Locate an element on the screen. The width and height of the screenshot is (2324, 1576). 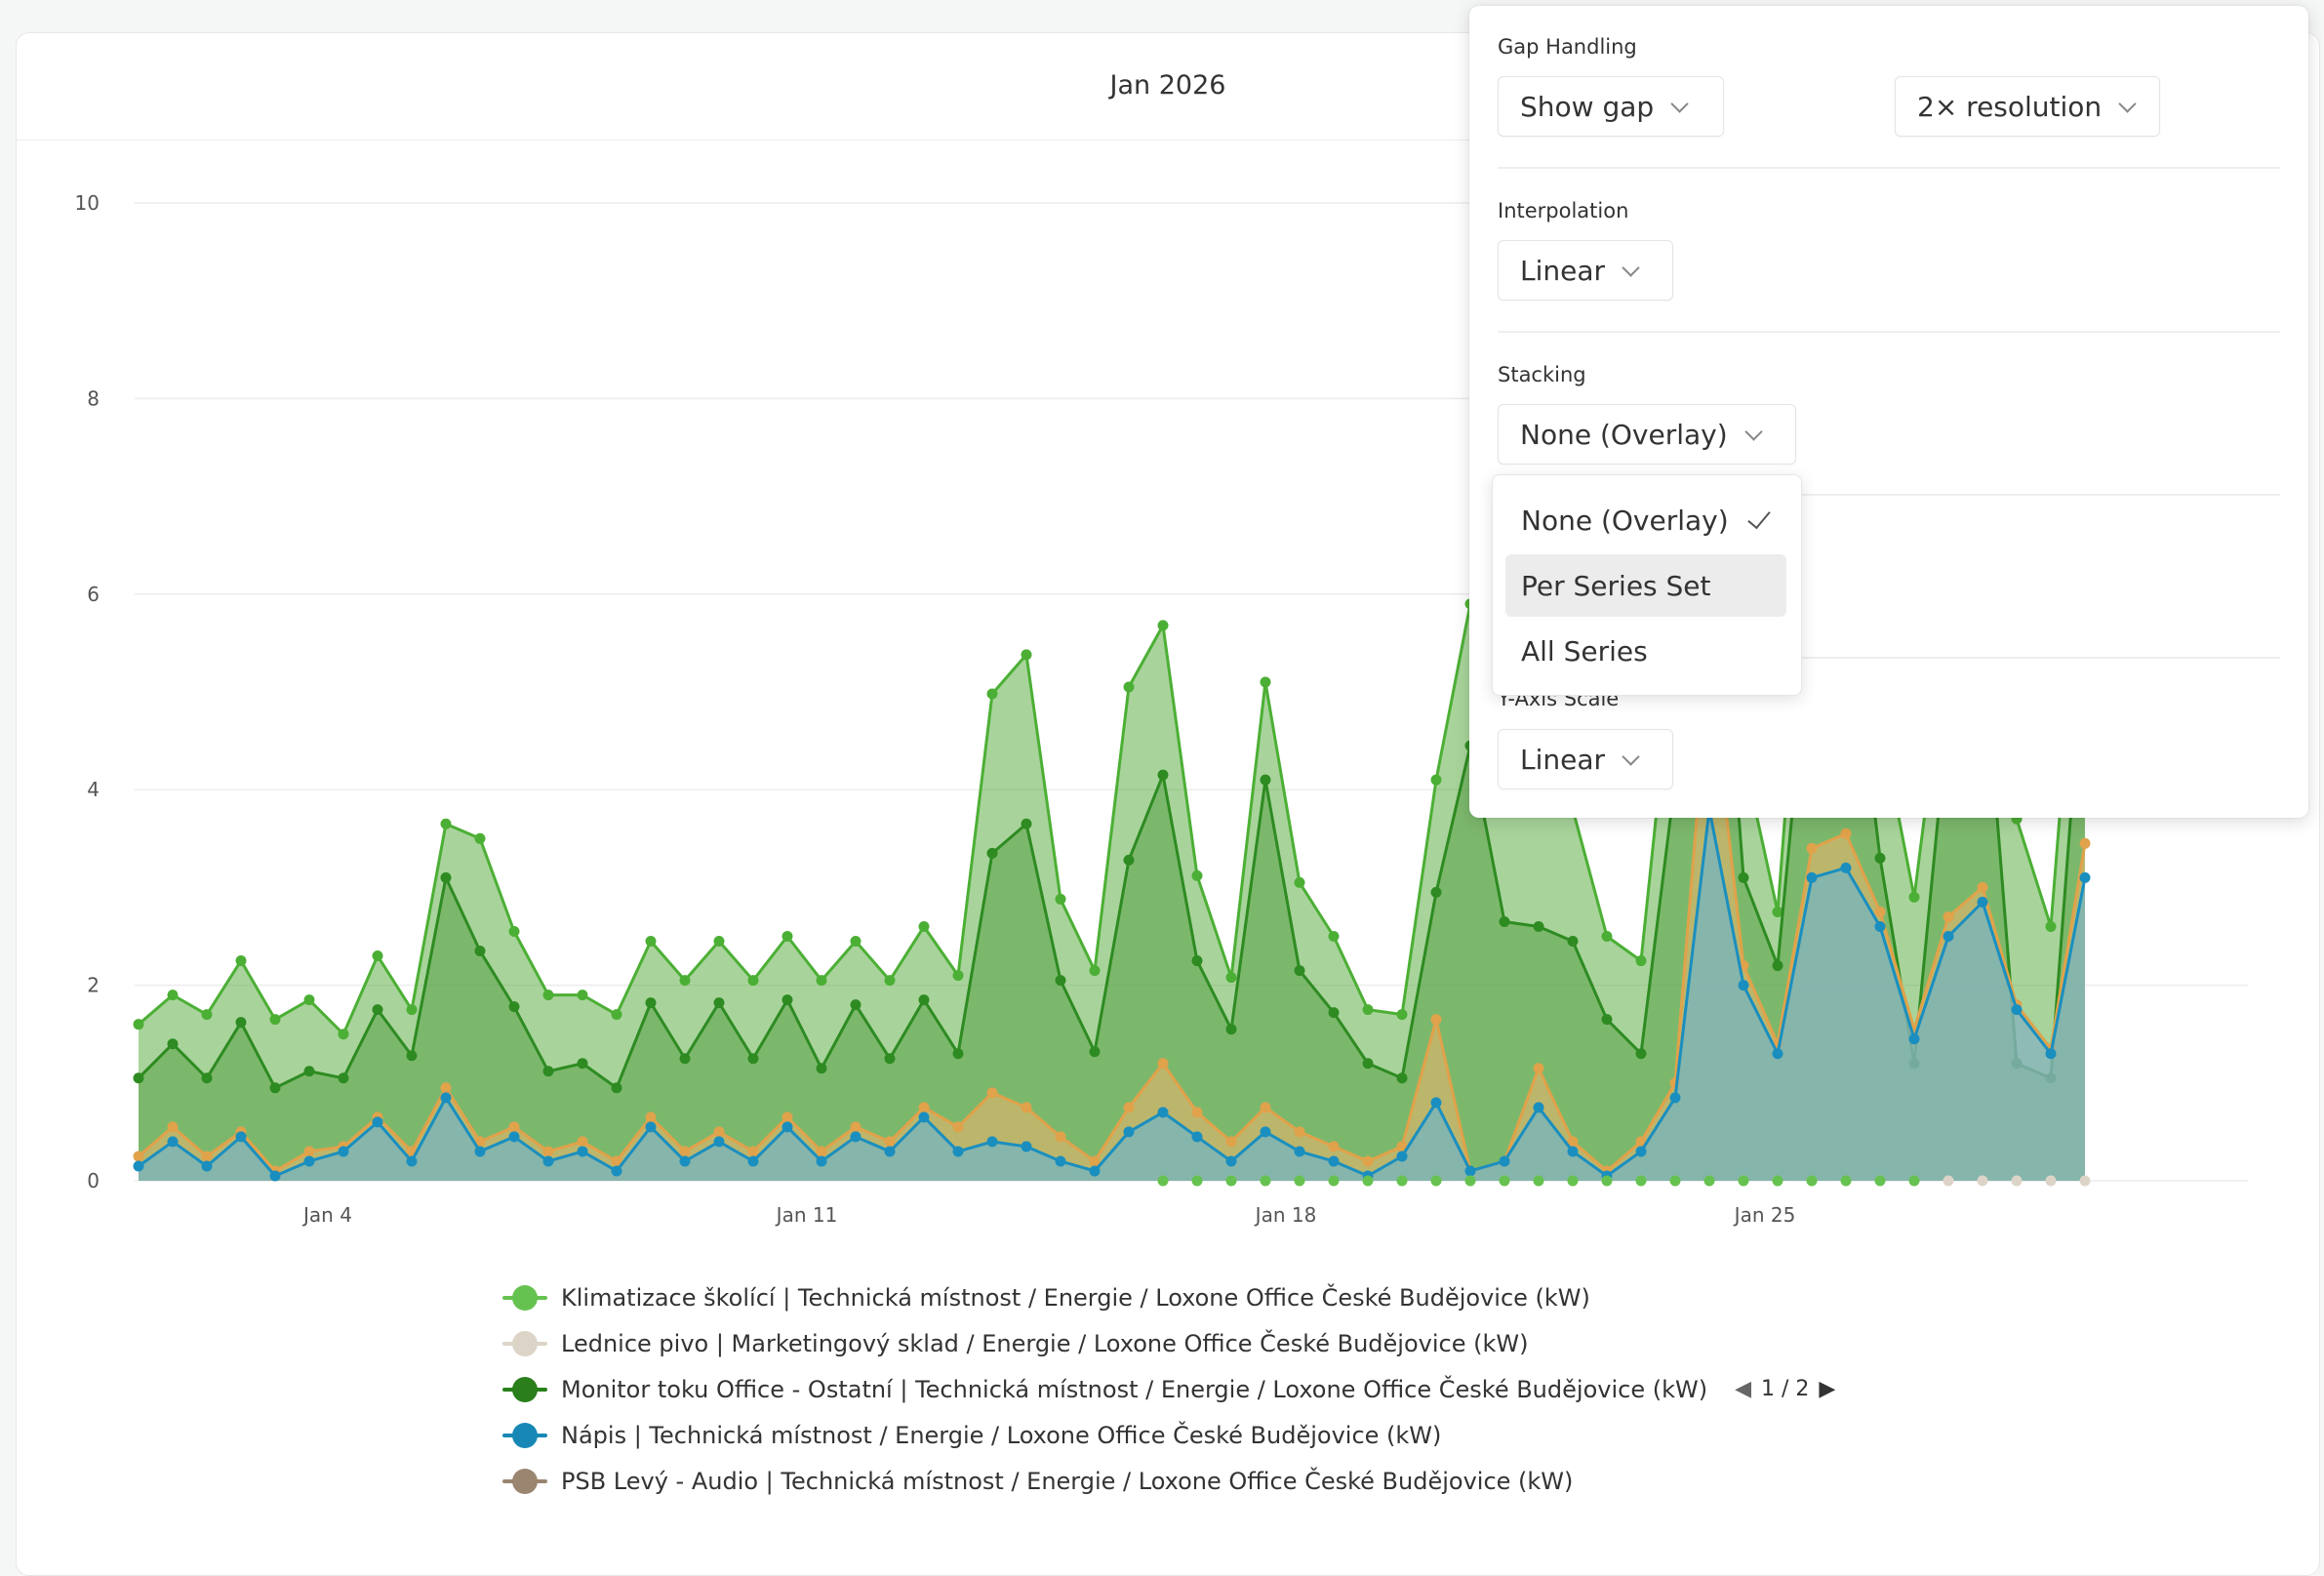
stacking-select: None (Overlay) is located at coordinates (1647, 434).